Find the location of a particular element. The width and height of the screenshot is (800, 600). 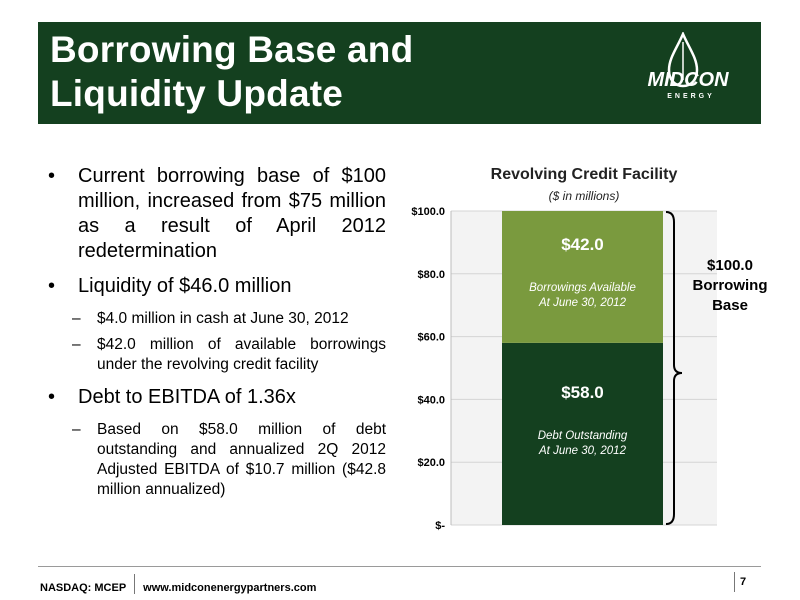

midcon-logo: MIDCON ENERGY is located at coordinates (688, 66).